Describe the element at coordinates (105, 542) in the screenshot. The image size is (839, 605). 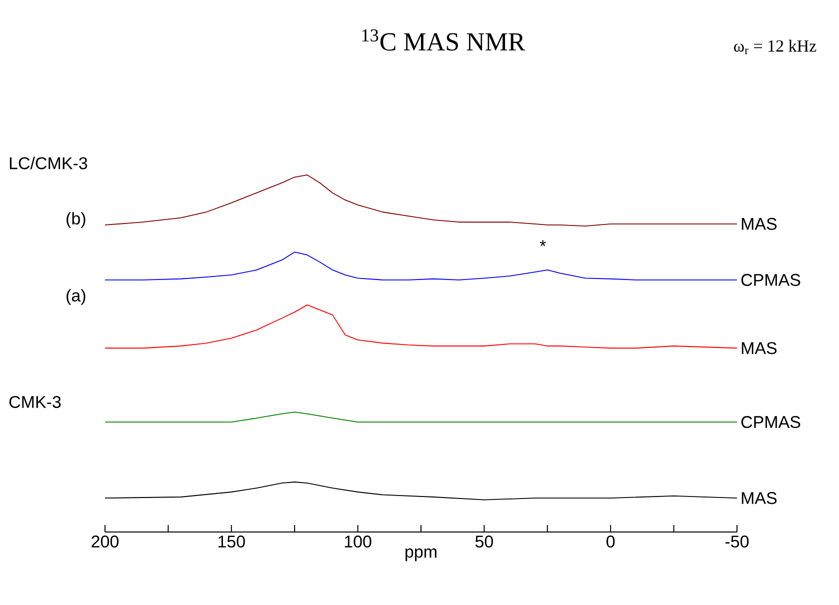
I see `x-tick-label: 200` at that location.